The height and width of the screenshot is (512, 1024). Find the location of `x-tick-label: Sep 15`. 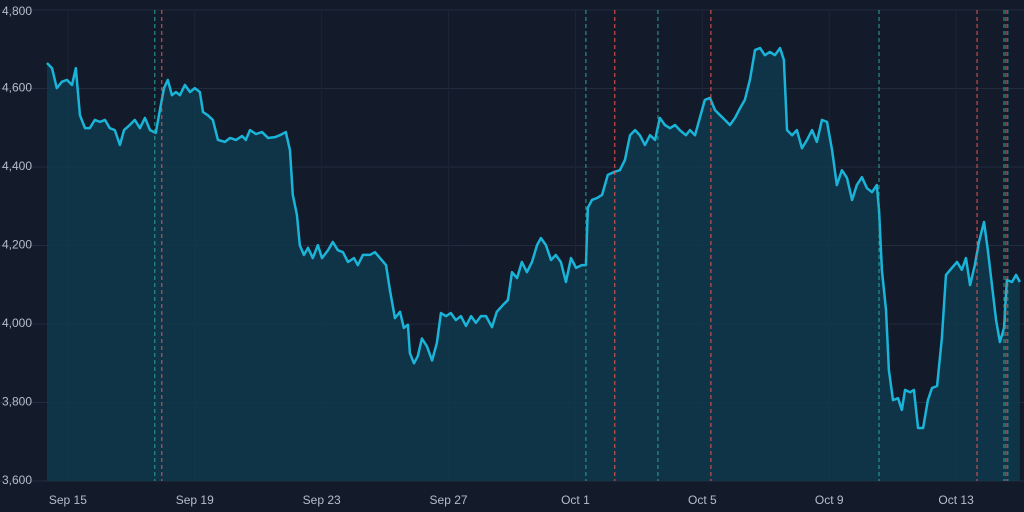

x-tick-label: Sep 15 is located at coordinates (68, 500).